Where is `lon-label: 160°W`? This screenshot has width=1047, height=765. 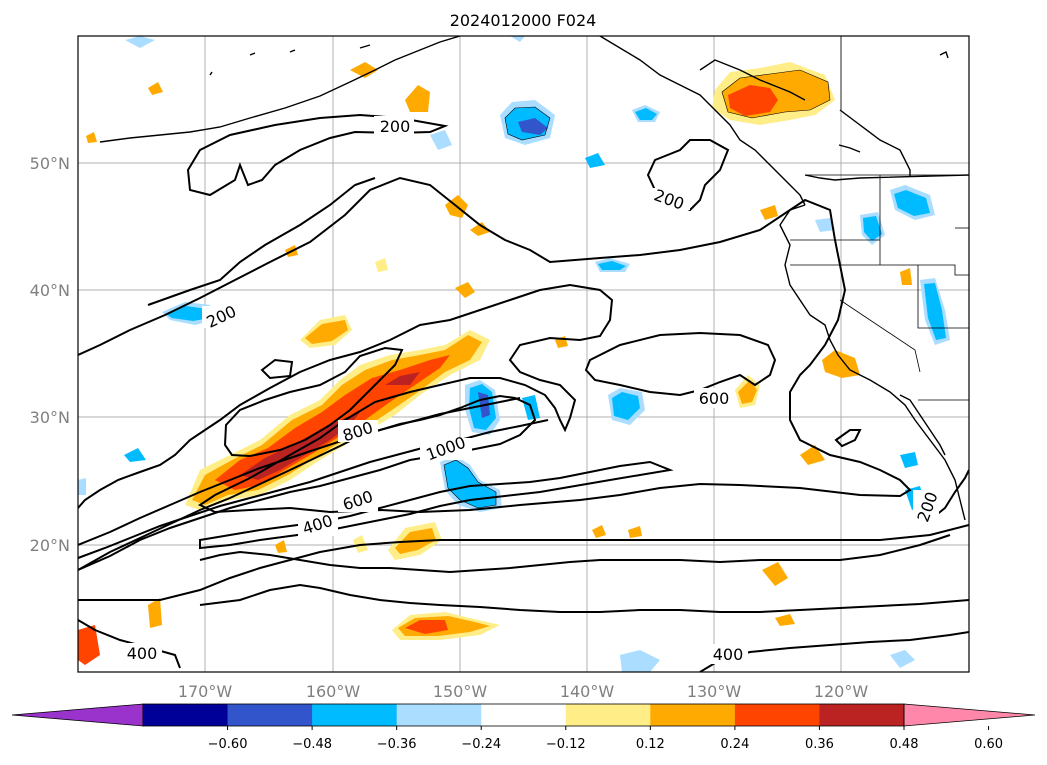
lon-label: 160°W is located at coordinates (333, 691).